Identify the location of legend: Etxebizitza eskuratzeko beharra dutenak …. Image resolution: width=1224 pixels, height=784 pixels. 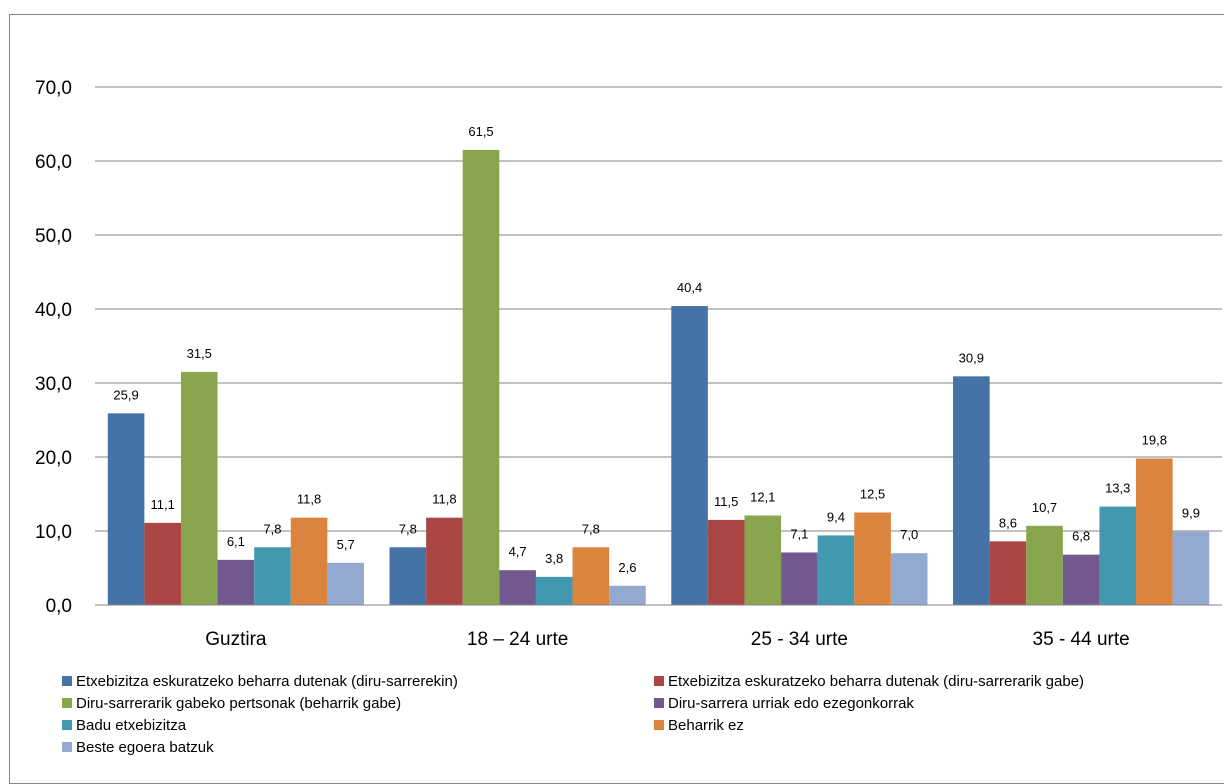
(573, 714).